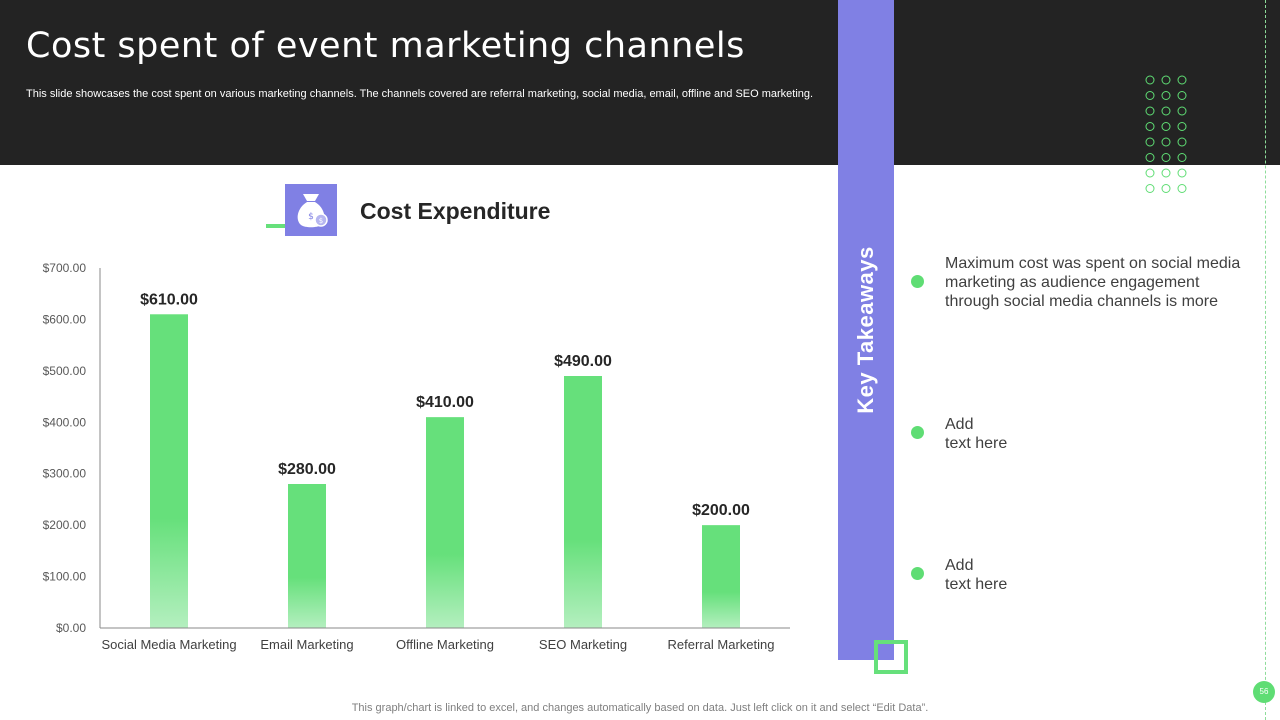 This screenshot has height=720, width=1280. Describe the element at coordinates (959, 424) in the screenshot. I see `takeaway-2-line-1: Add` at that location.